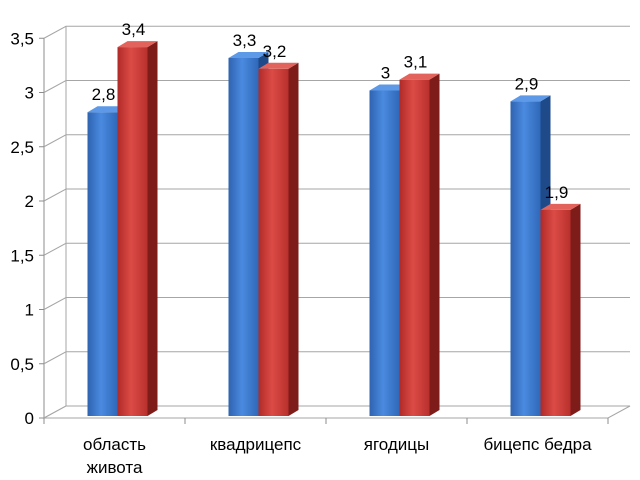 This screenshot has height=480, width=640. Describe the element at coordinates (275, 51) in the screenshot. I see `data-label: 3,2` at that location.